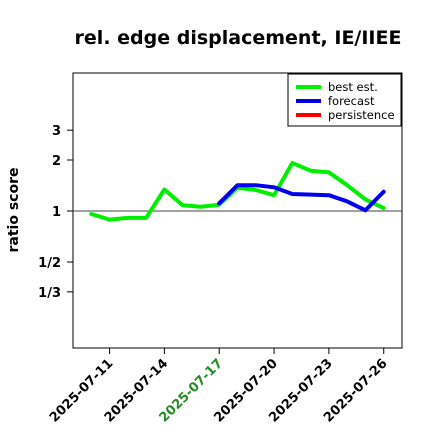 The image size is (440, 440). I want to click on legend-label: persistence, so click(361, 115).